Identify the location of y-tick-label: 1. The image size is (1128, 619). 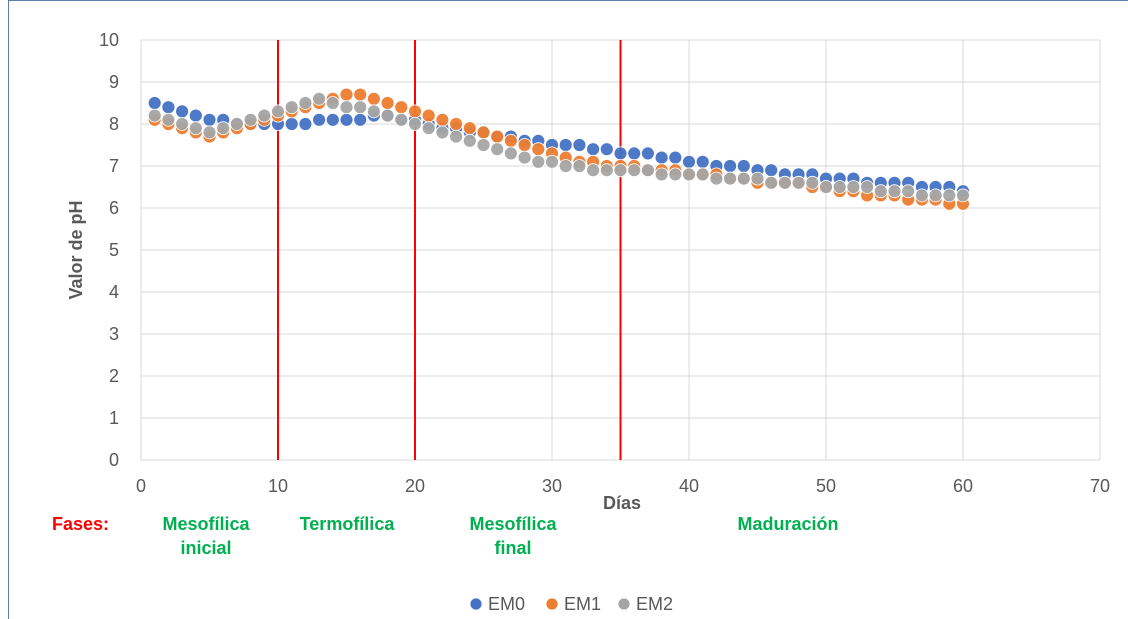
(114, 418).